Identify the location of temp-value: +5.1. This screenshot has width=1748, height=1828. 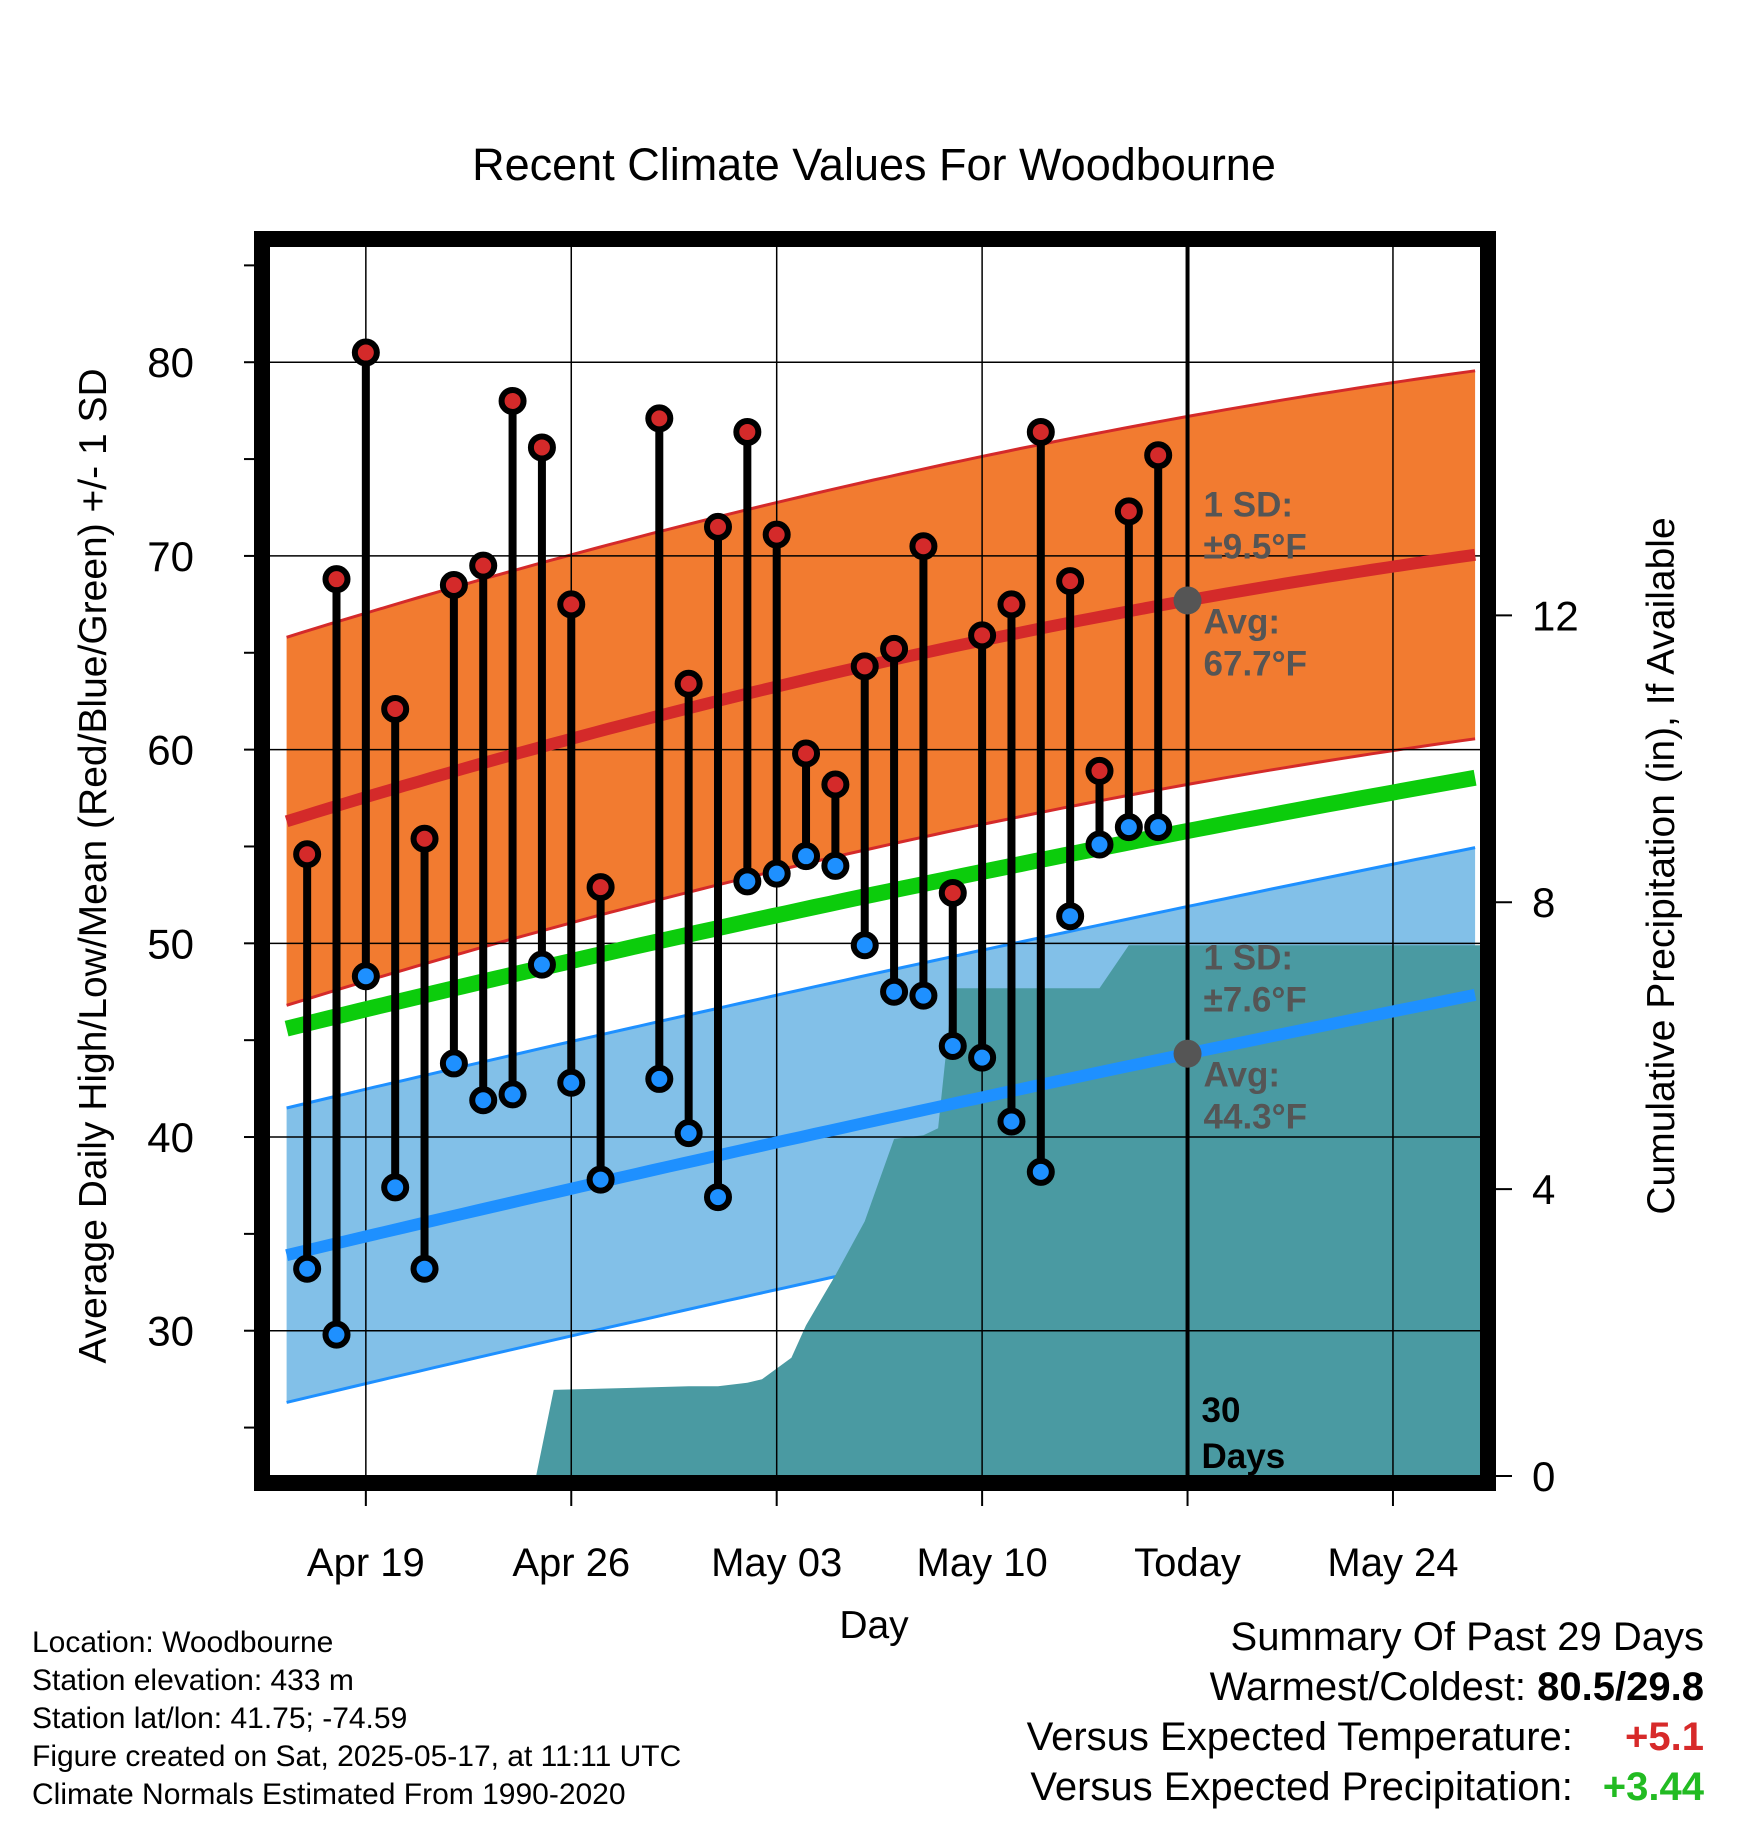
(1664, 1737).